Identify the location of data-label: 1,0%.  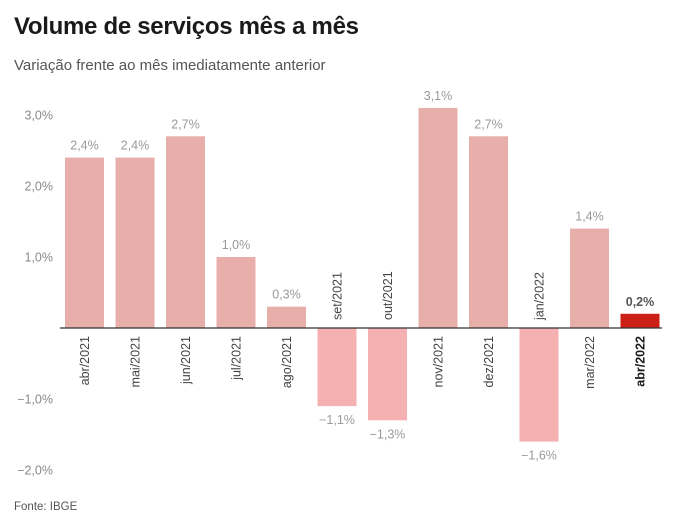
(236, 245).